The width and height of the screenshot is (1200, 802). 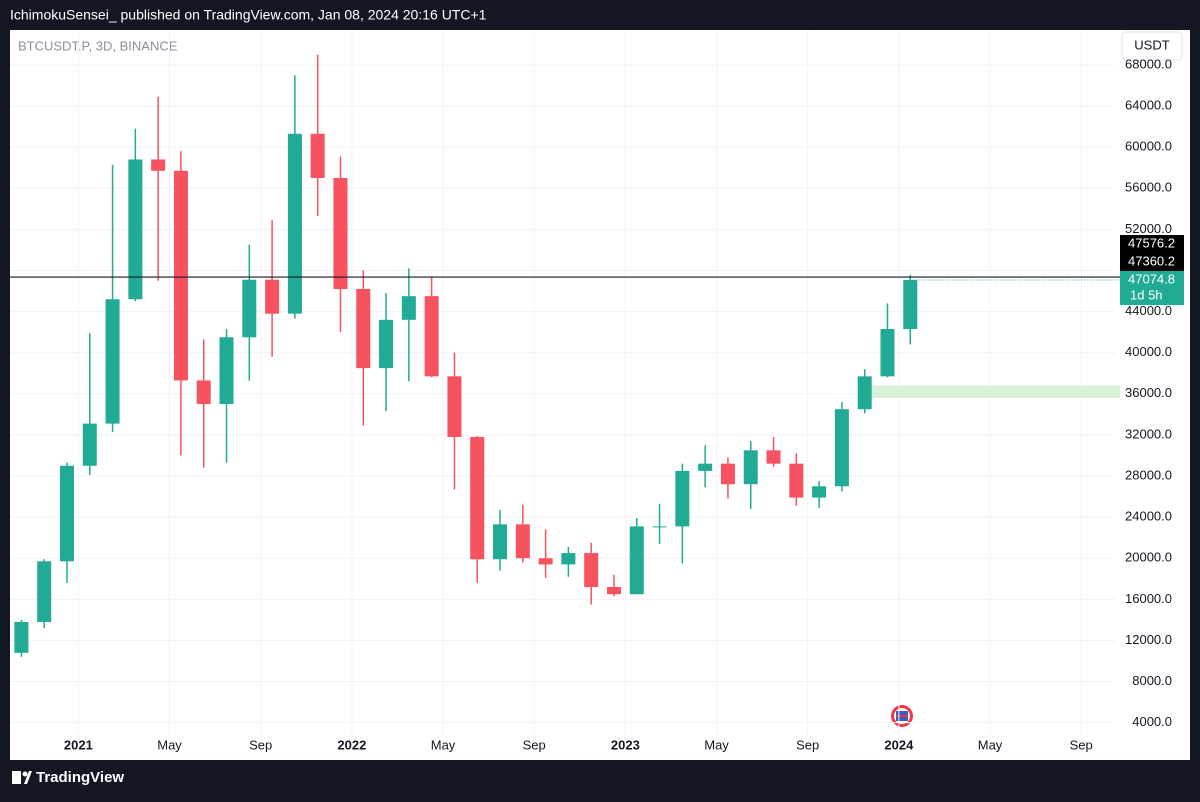 I want to click on y-tick-label: 52000.0, so click(x=1148, y=228).